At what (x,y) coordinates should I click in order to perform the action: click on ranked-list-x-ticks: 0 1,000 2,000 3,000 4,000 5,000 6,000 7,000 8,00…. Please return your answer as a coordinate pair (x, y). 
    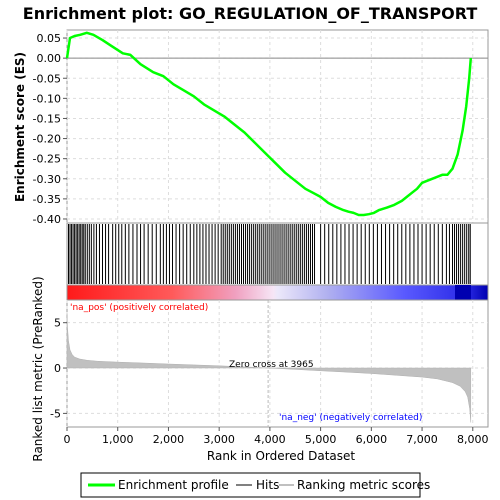
    Looking at the image, I should click on (276, 436).